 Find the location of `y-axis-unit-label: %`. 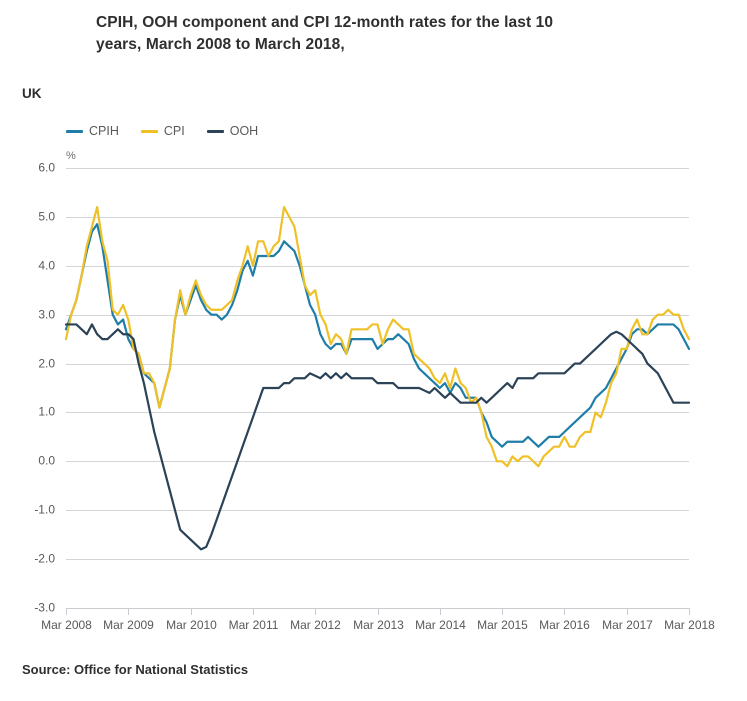

y-axis-unit-label: % is located at coordinates (71, 156).